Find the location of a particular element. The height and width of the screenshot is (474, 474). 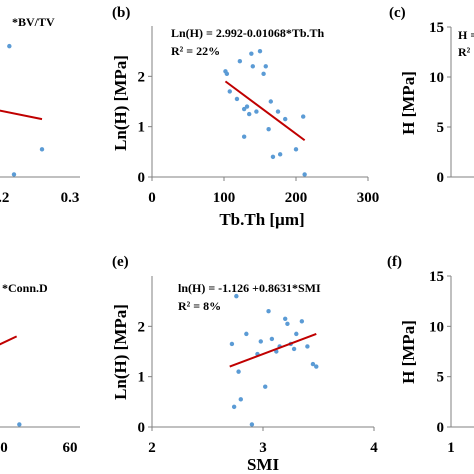

a-x-tick-label: 0.3 is located at coordinates (70, 198).